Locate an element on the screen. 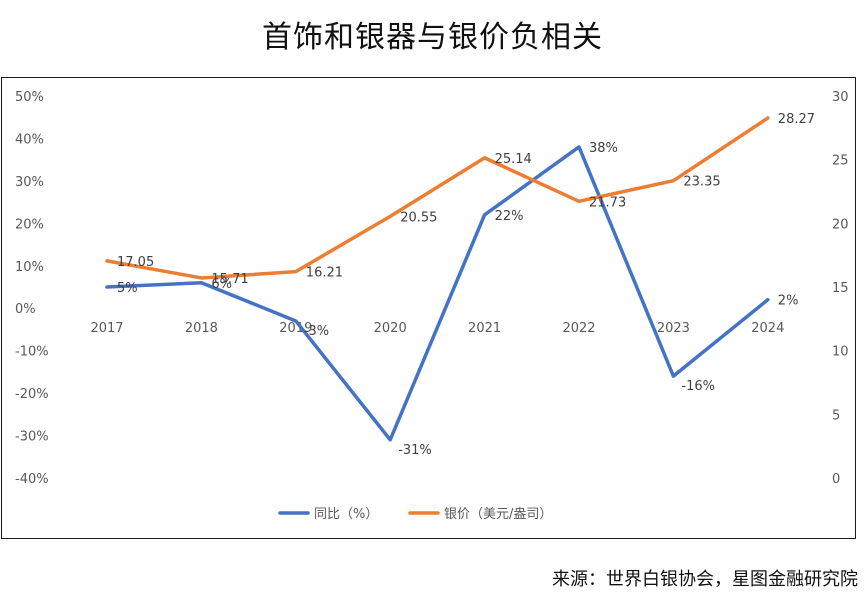 The width and height of the screenshot is (865, 600). data-label: 16.21 is located at coordinates (324, 273).